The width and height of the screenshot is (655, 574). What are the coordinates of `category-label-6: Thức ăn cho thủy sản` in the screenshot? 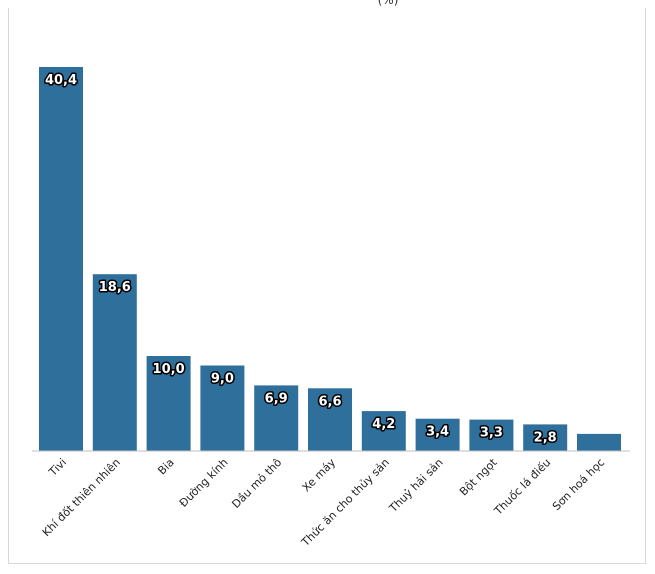 It's located at (345, 503).